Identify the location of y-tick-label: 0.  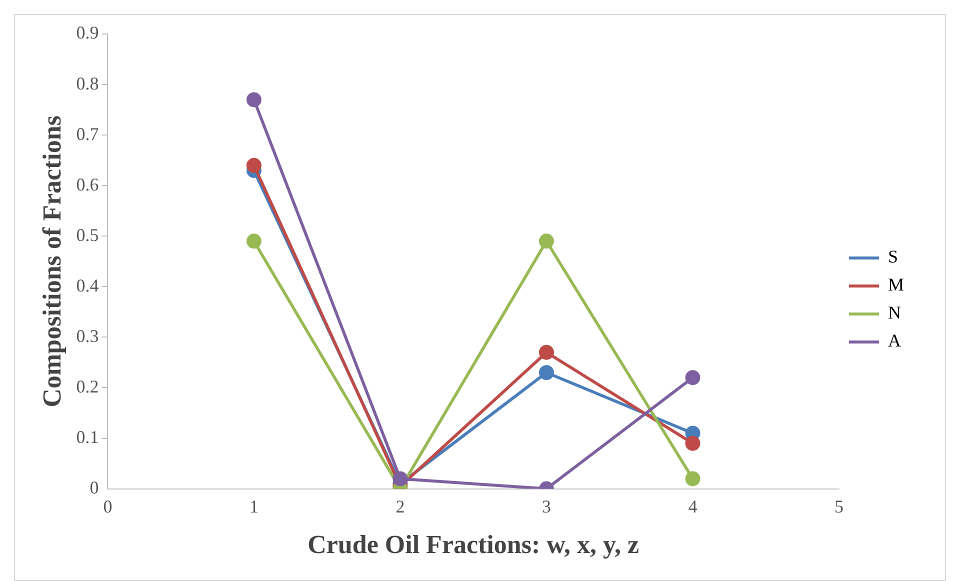
(94, 488).